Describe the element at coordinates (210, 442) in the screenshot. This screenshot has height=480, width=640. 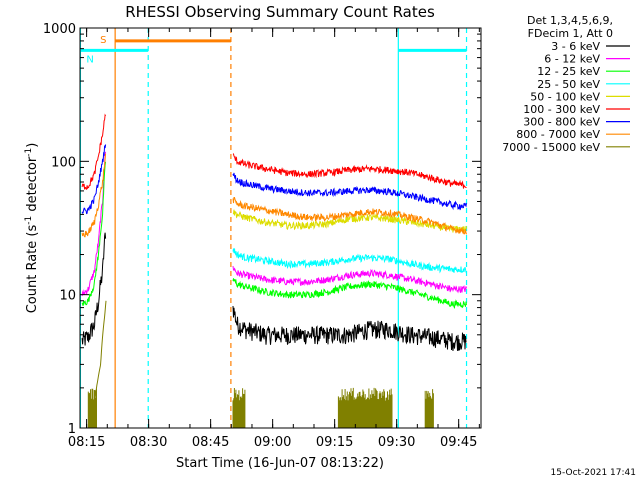
I see `x-tick-label-08-45: 08:45` at that location.